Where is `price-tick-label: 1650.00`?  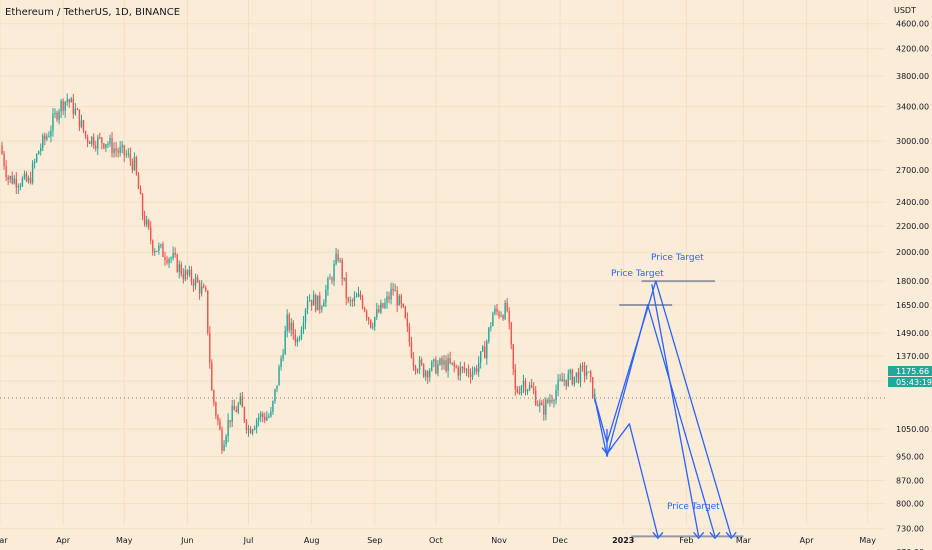 price-tick-label: 1650.00 is located at coordinates (912, 305).